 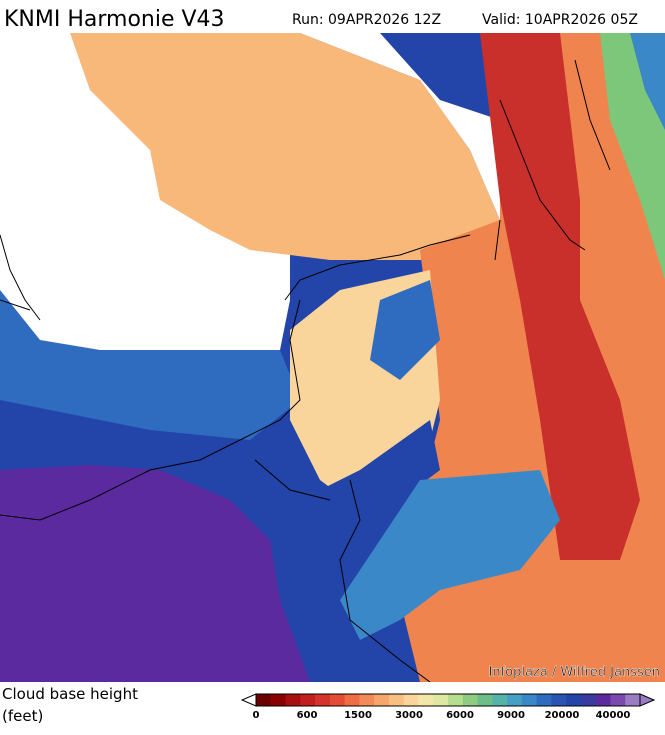 I want to click on colorbar-tick-label: 600, so click(x=307, y=715).